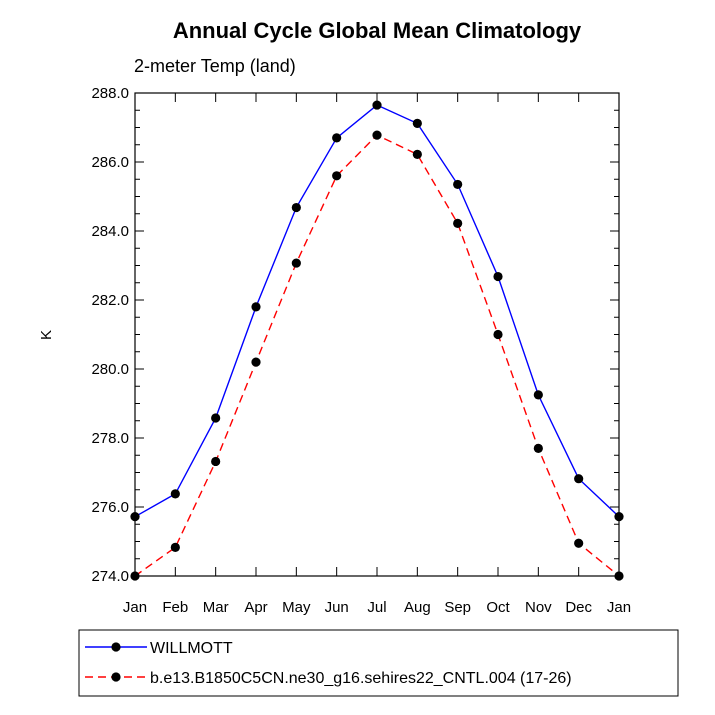 This screenshot has height=715, width=715. What do you see at coordinates (110, 369) in the screenshot?
I see `y-tick-label: 280.0` at bounding box center [110, 369].